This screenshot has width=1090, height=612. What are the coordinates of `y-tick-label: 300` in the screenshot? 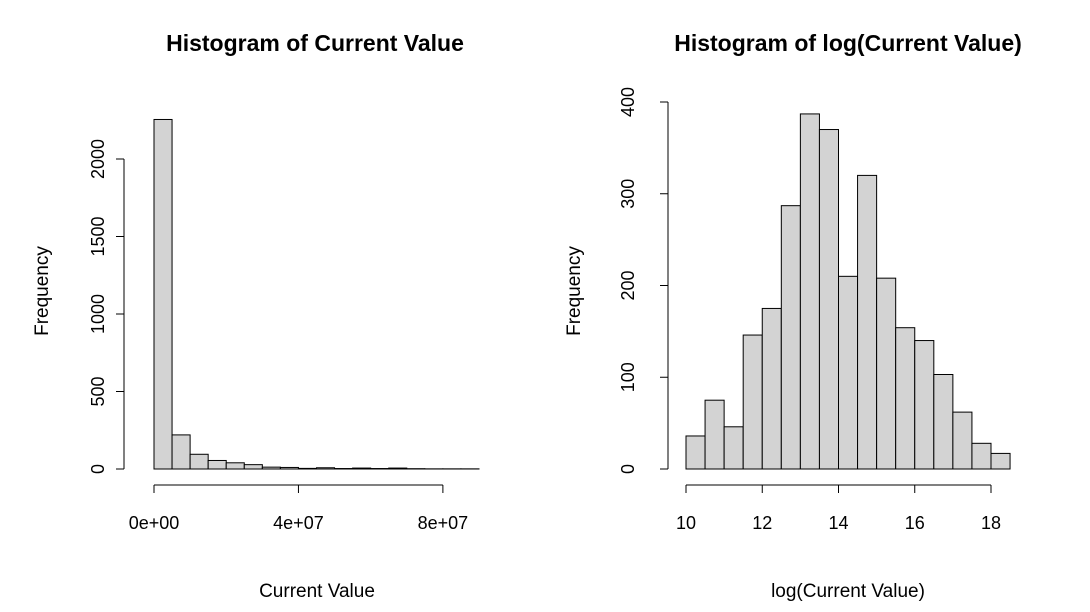 It's located at (628, 194).